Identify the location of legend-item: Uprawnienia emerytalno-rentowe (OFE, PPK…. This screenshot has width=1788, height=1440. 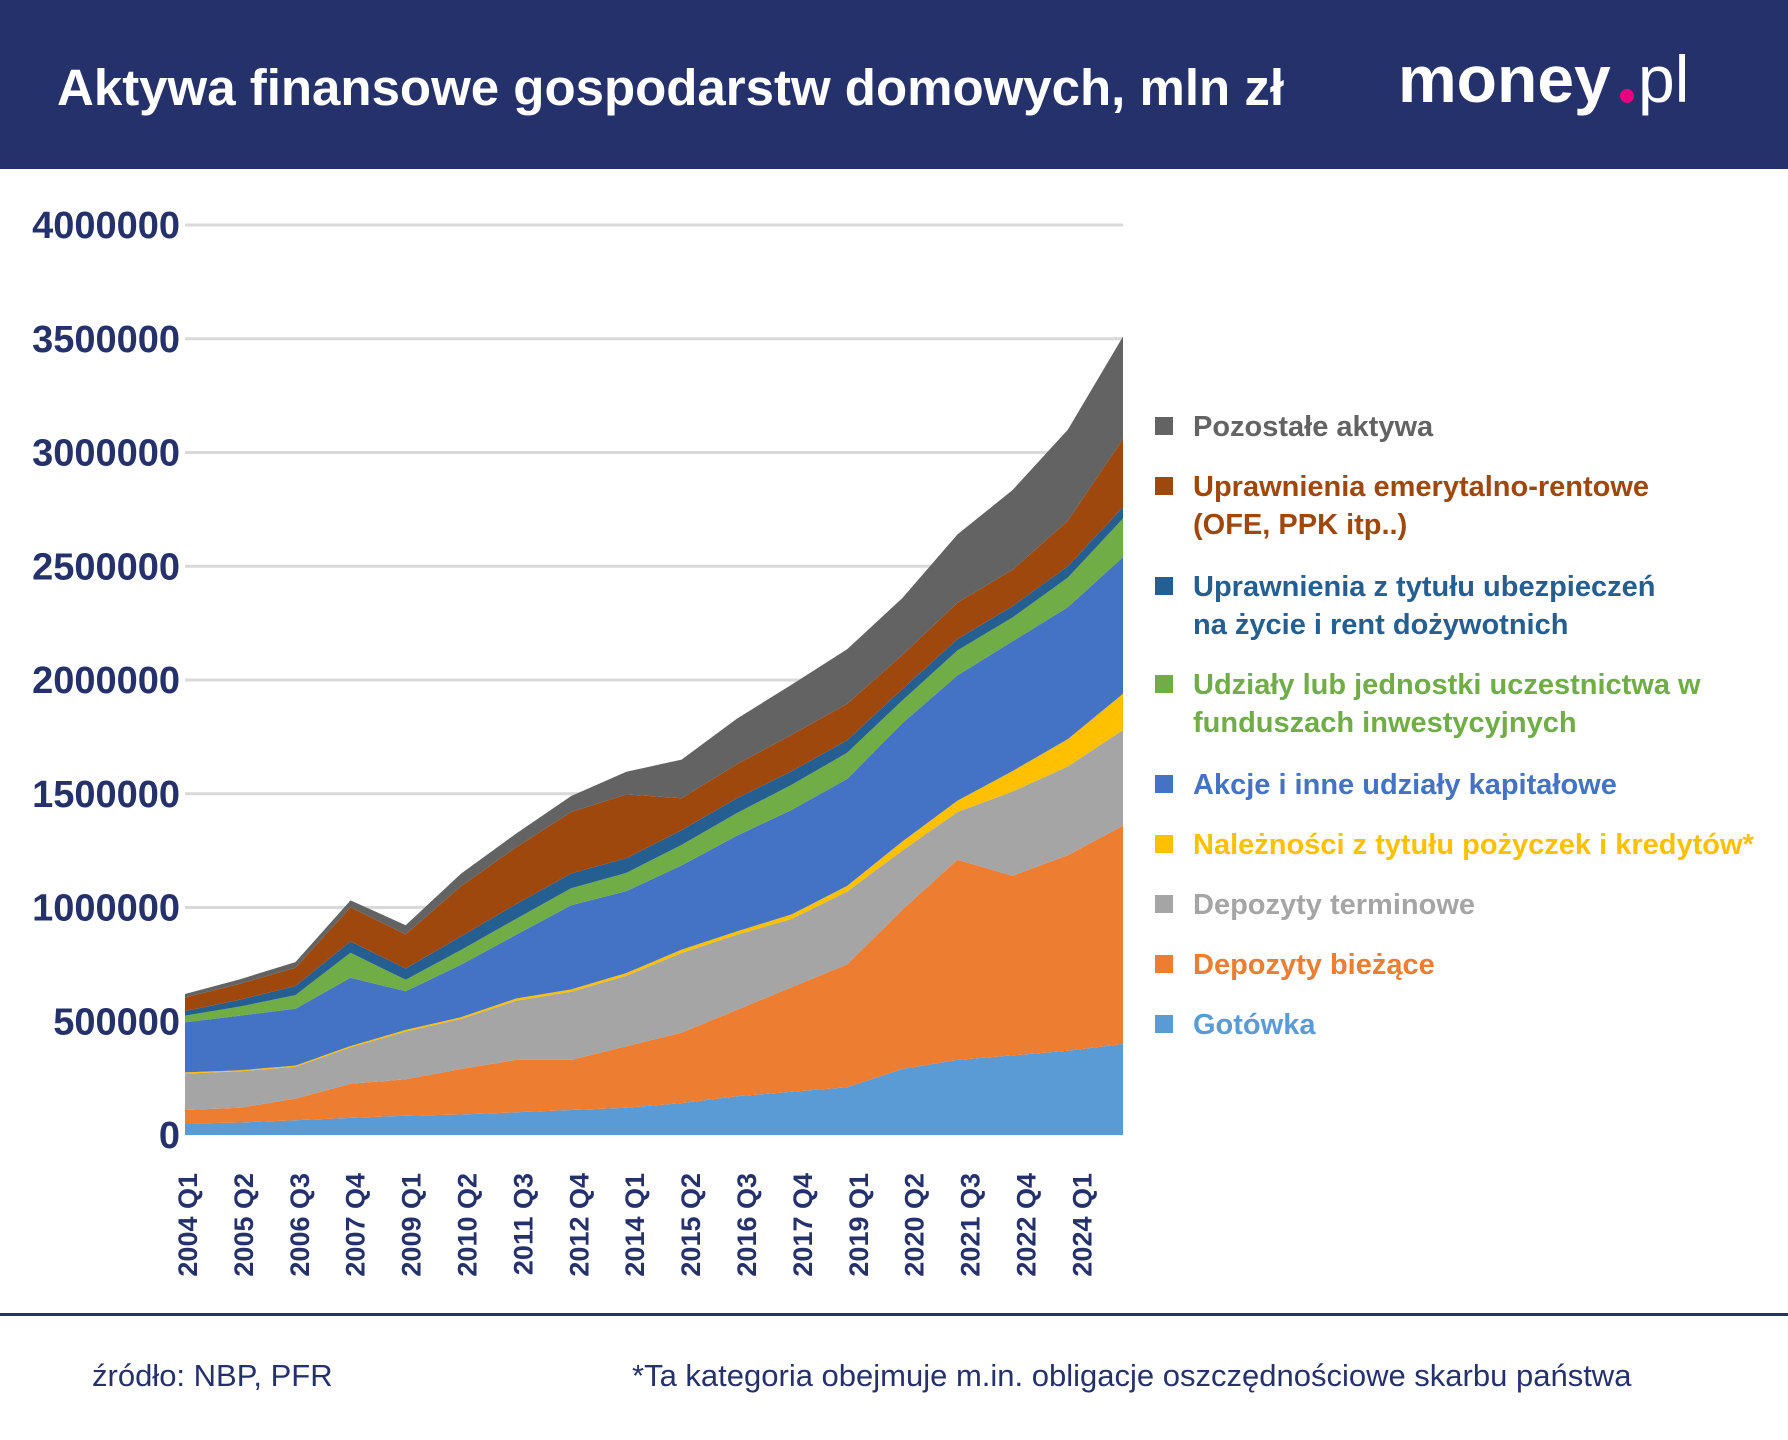
(1434, 506).